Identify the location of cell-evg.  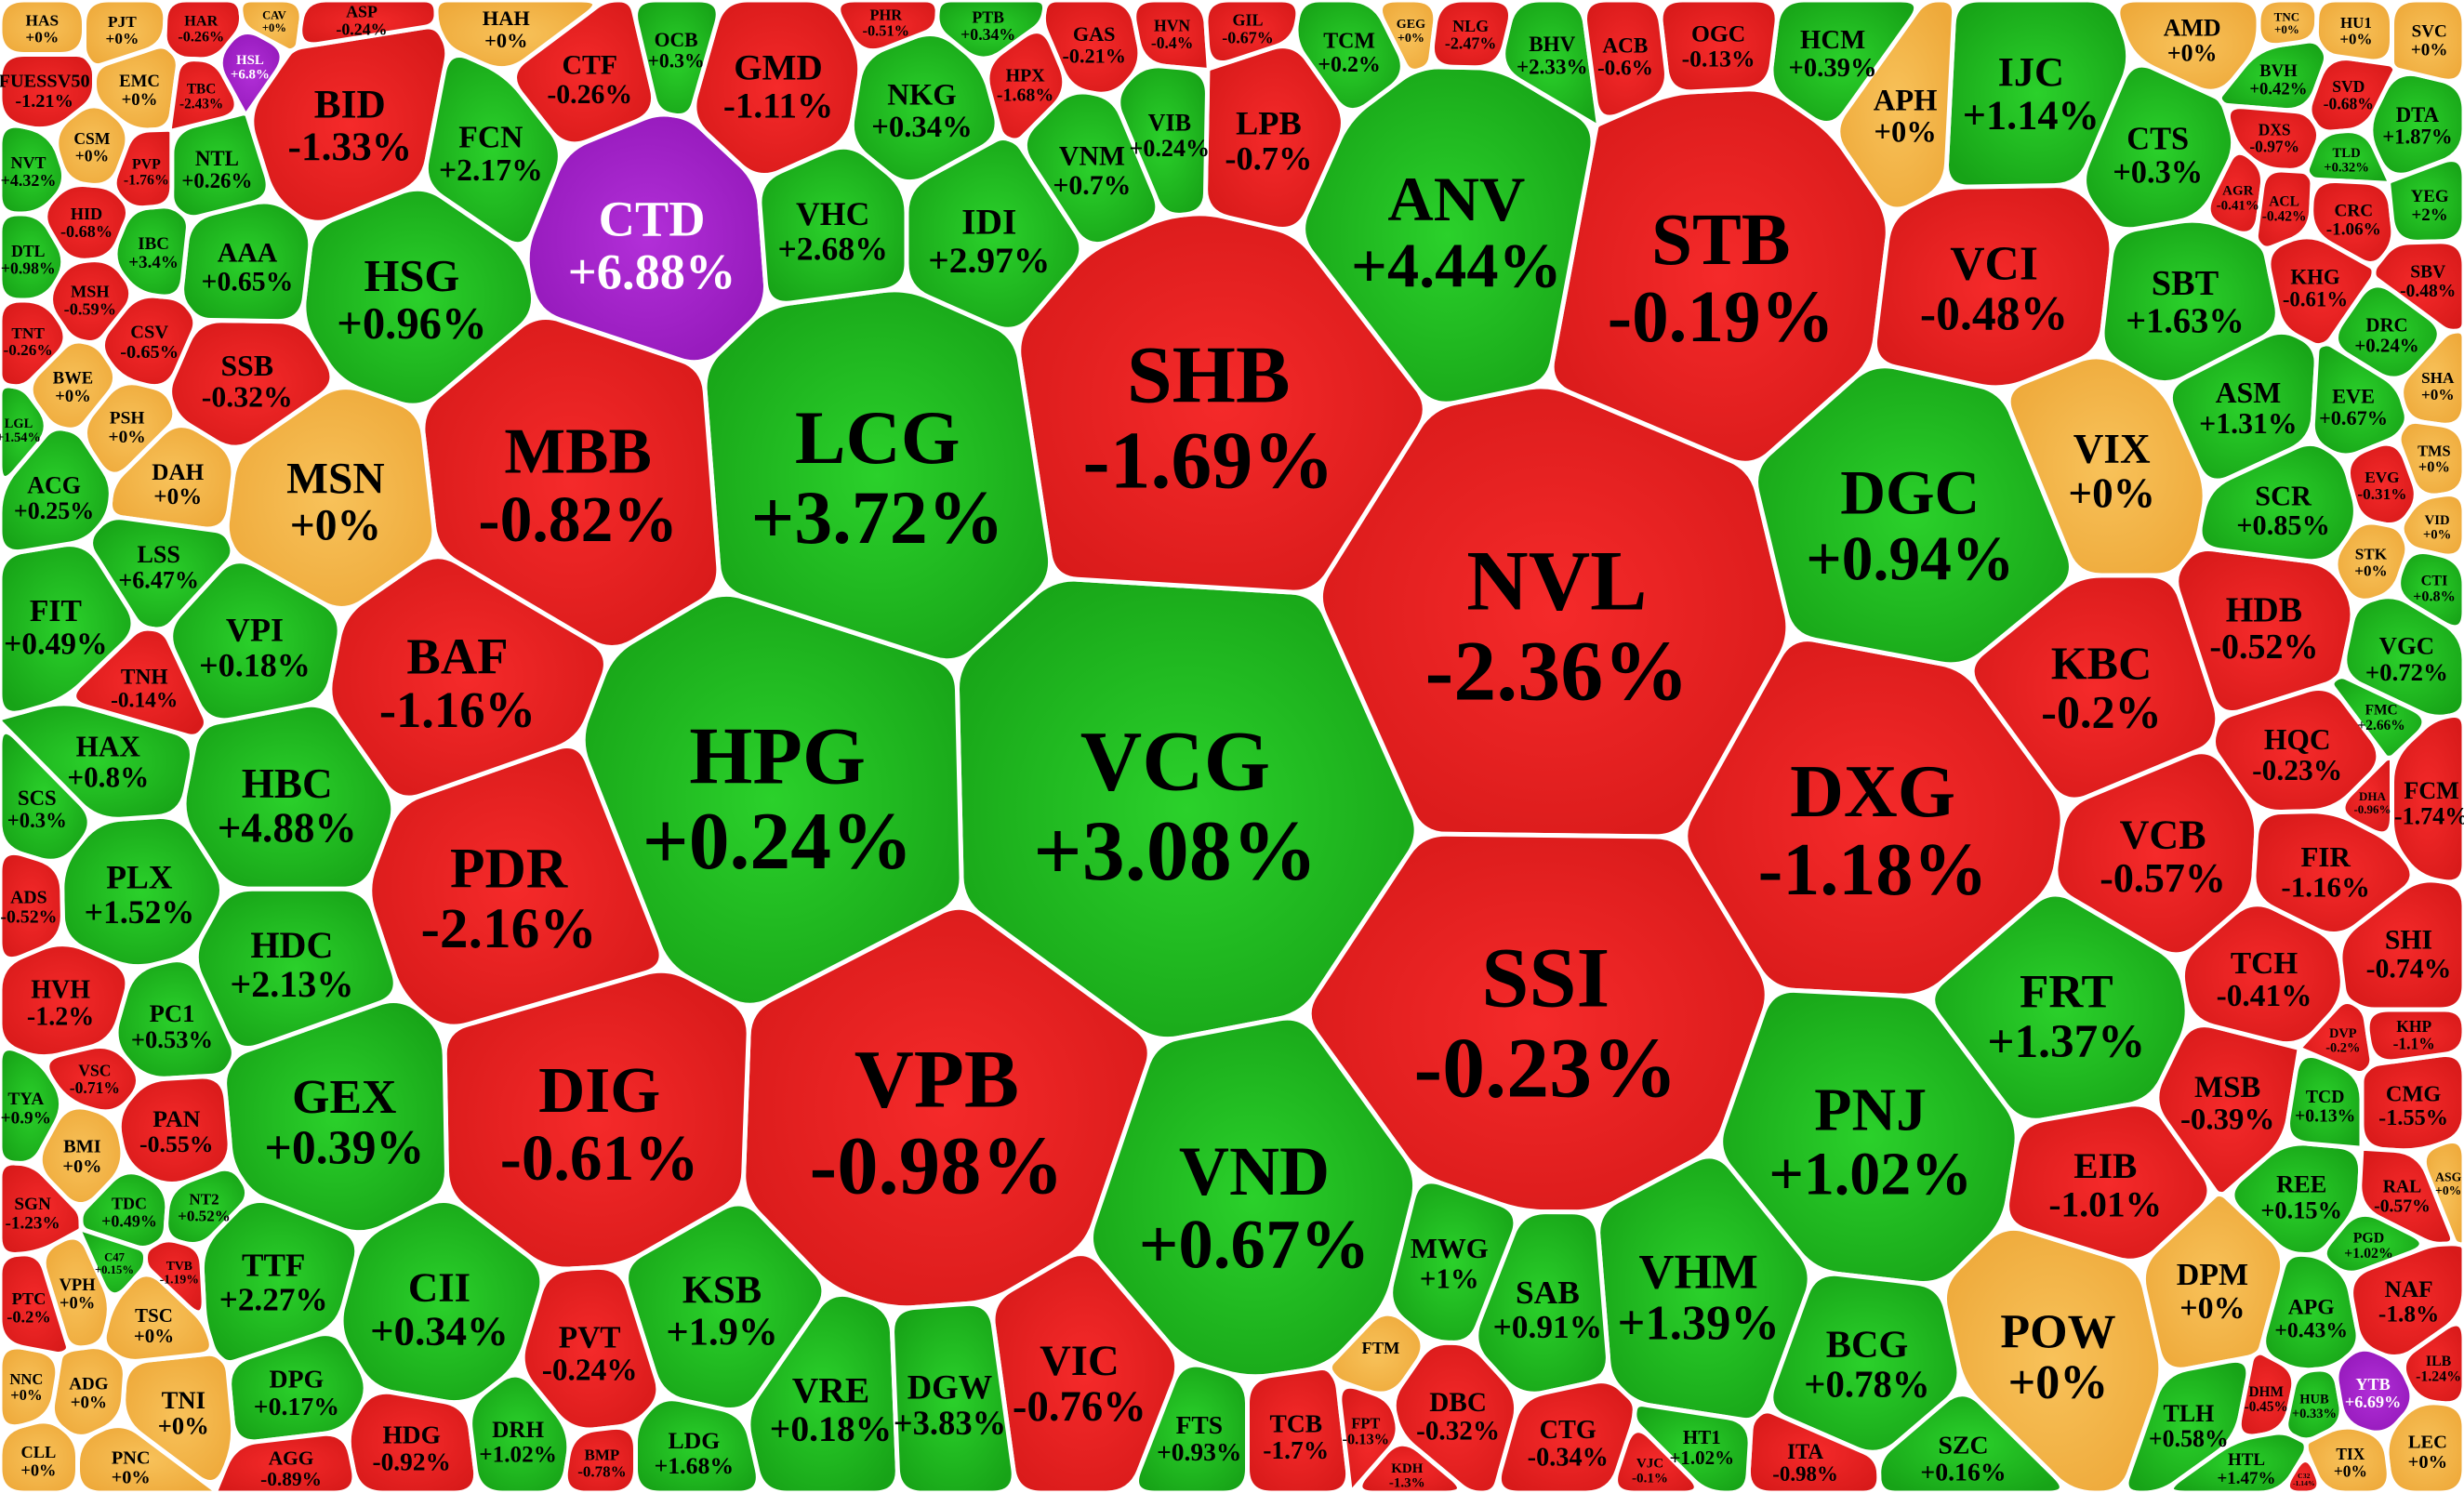
(2381, 484).